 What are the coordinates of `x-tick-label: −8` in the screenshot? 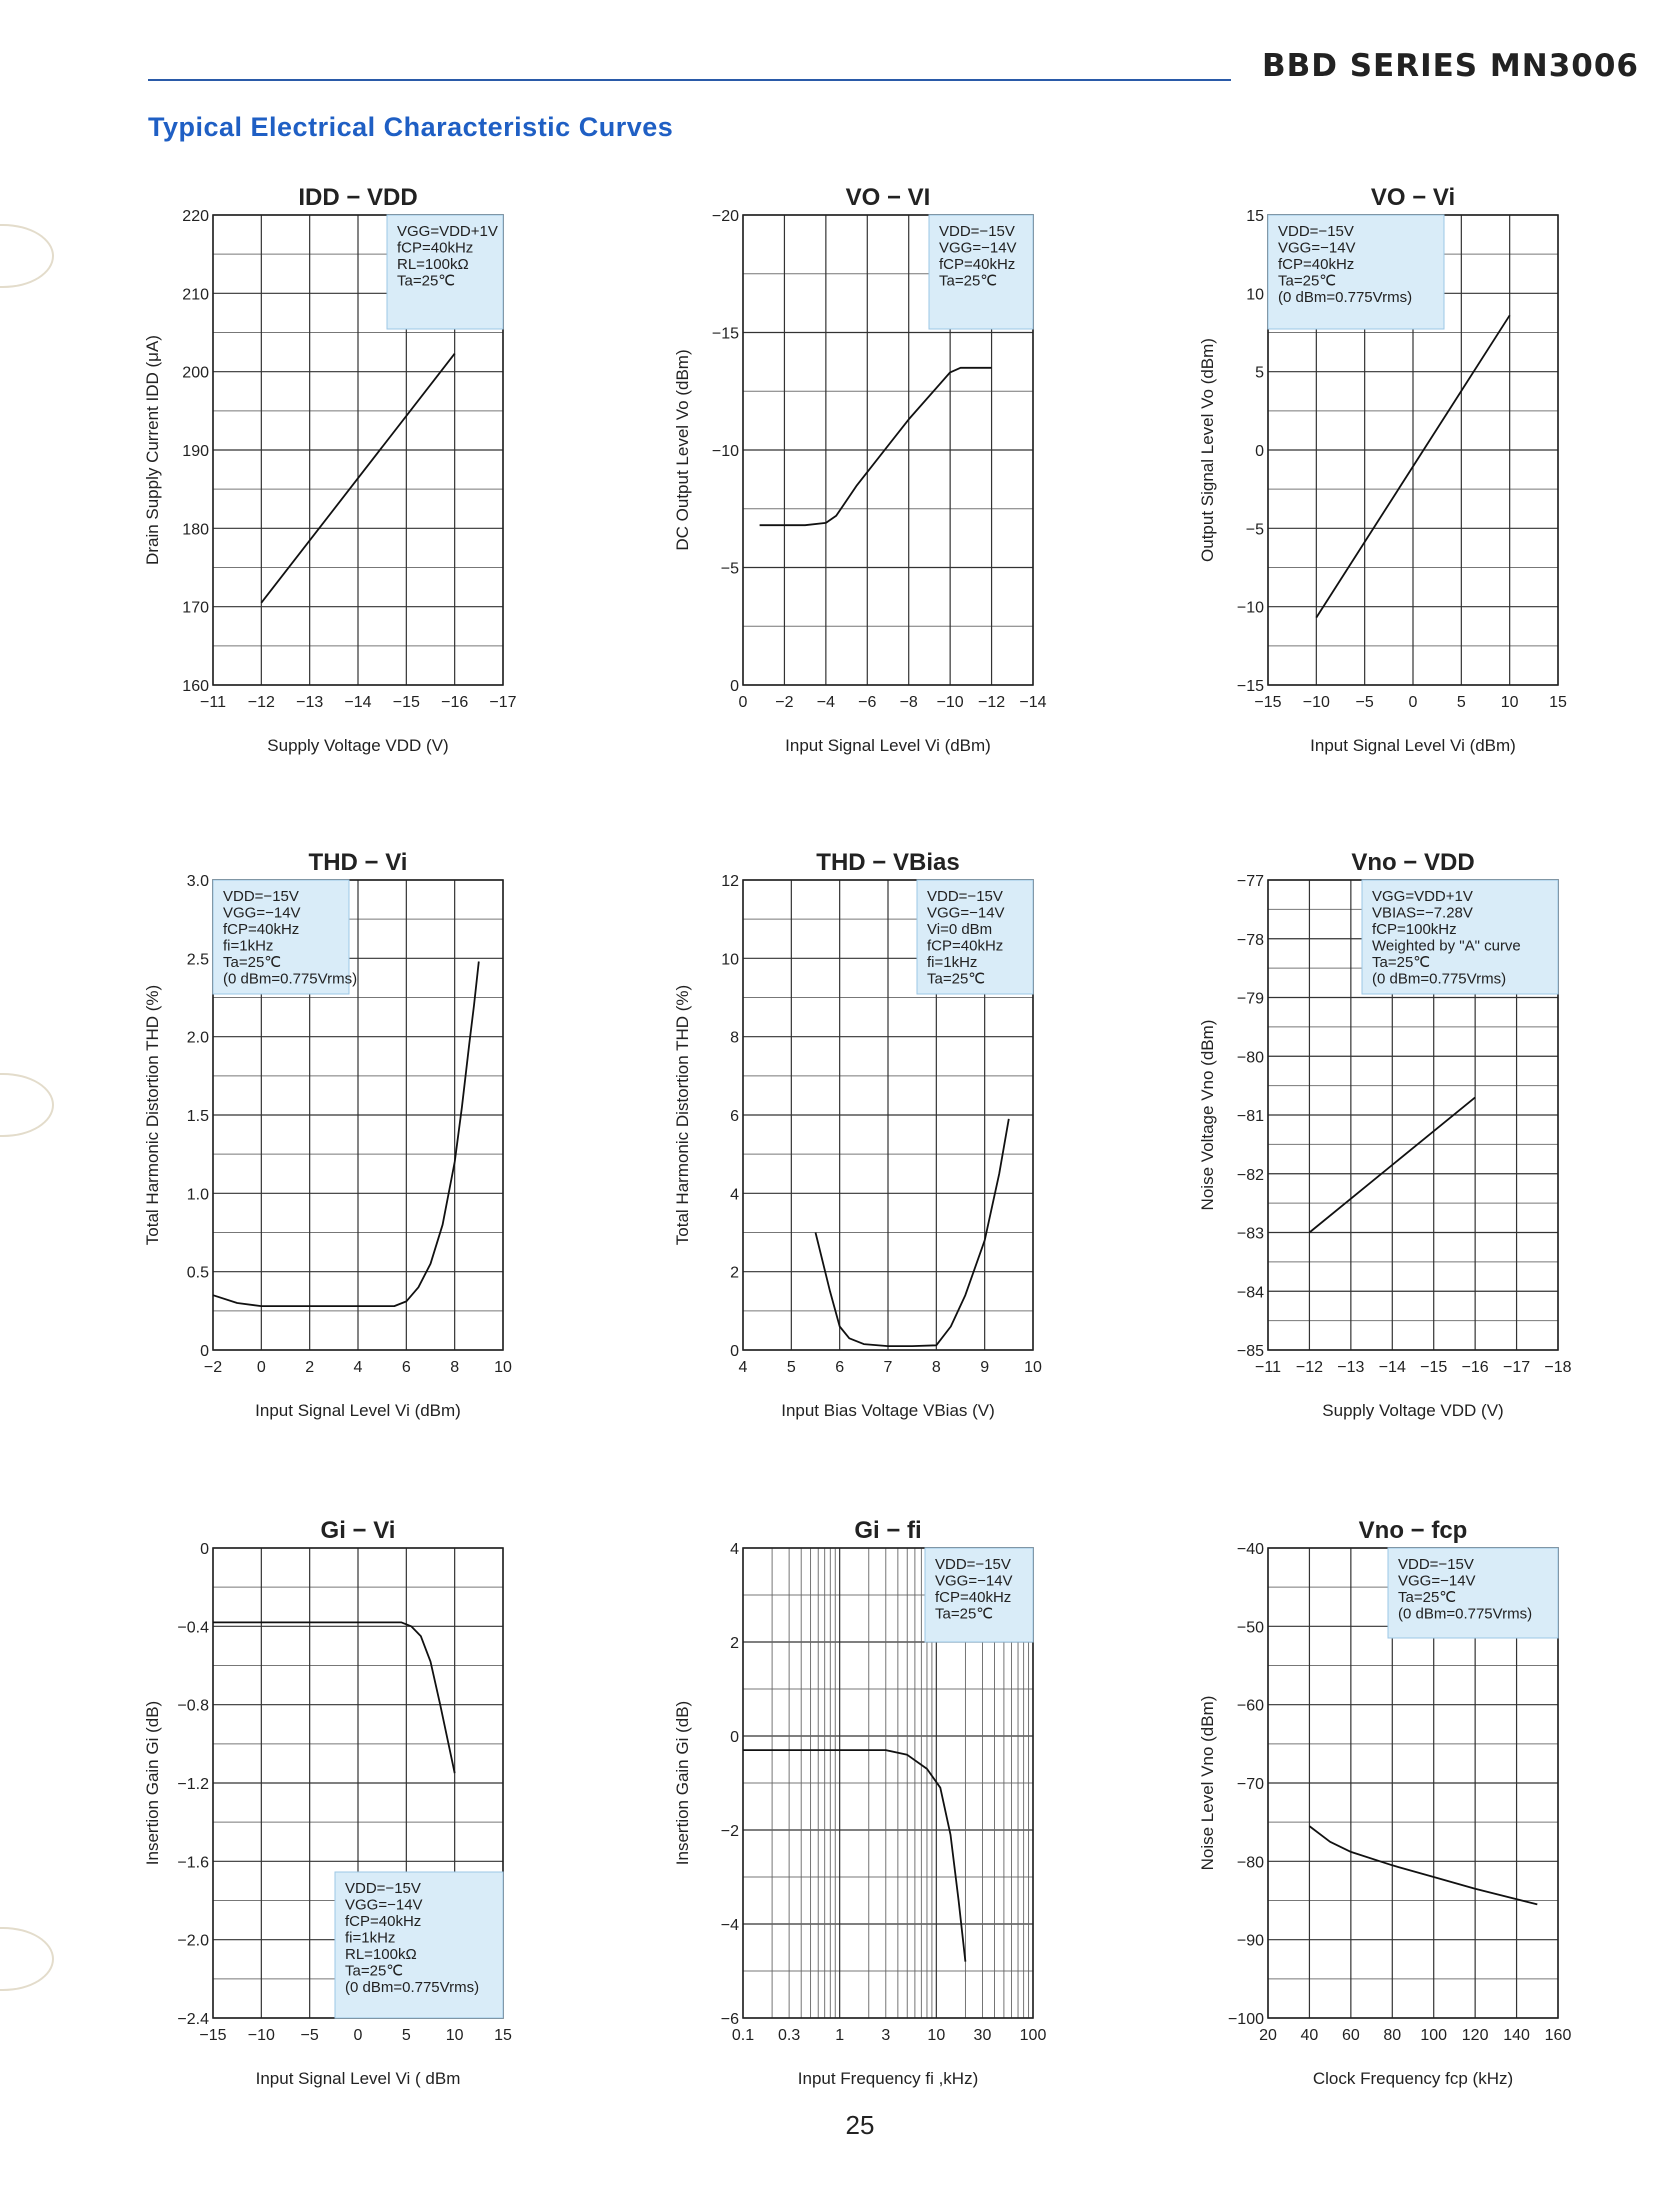 It's located at (909, 702).